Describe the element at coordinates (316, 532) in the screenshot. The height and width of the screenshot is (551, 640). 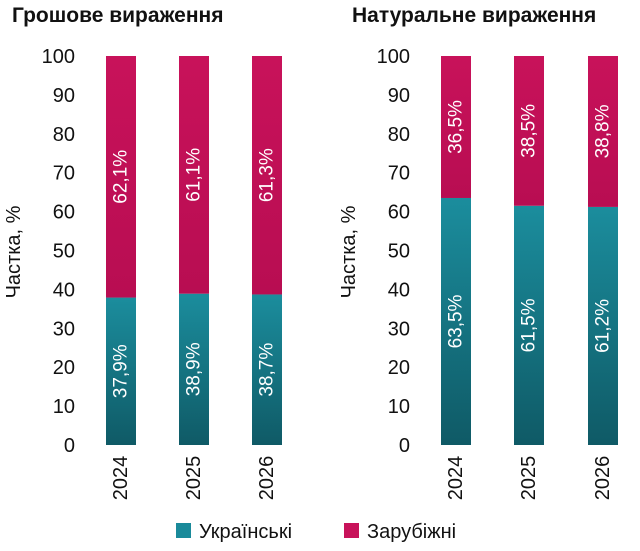
I see `legend: Українські Зарубіжні` at that location.